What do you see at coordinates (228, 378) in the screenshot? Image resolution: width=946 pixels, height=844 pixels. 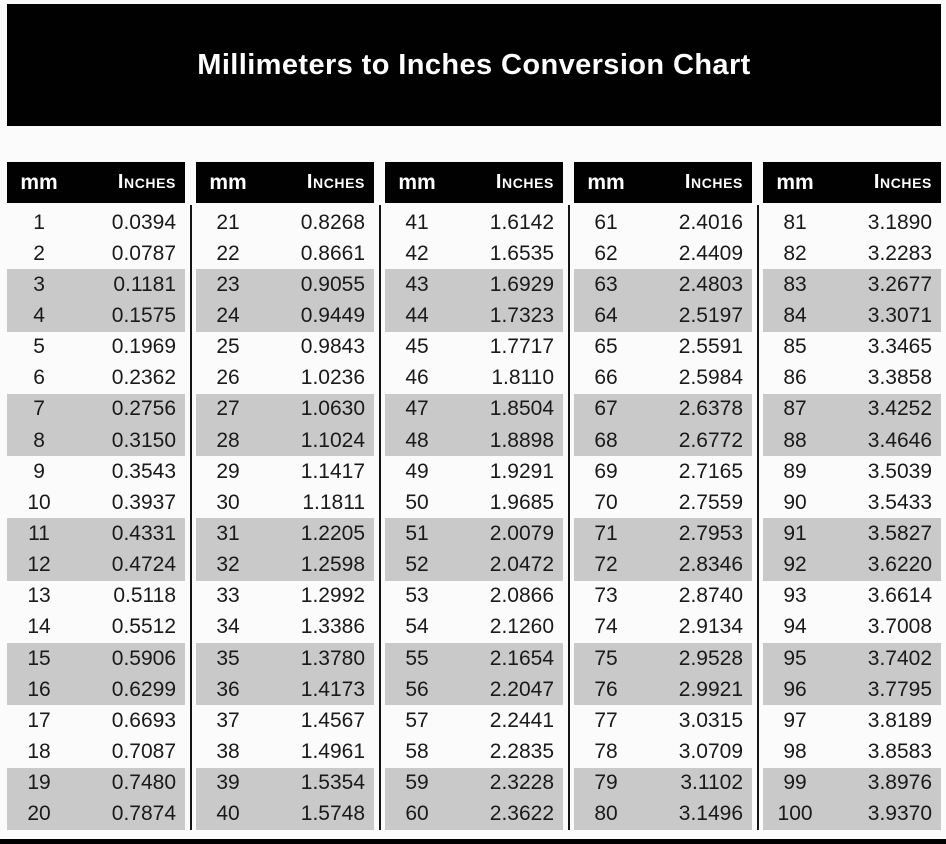 I see `mm-value: 26` at bounding box center [228, 378].